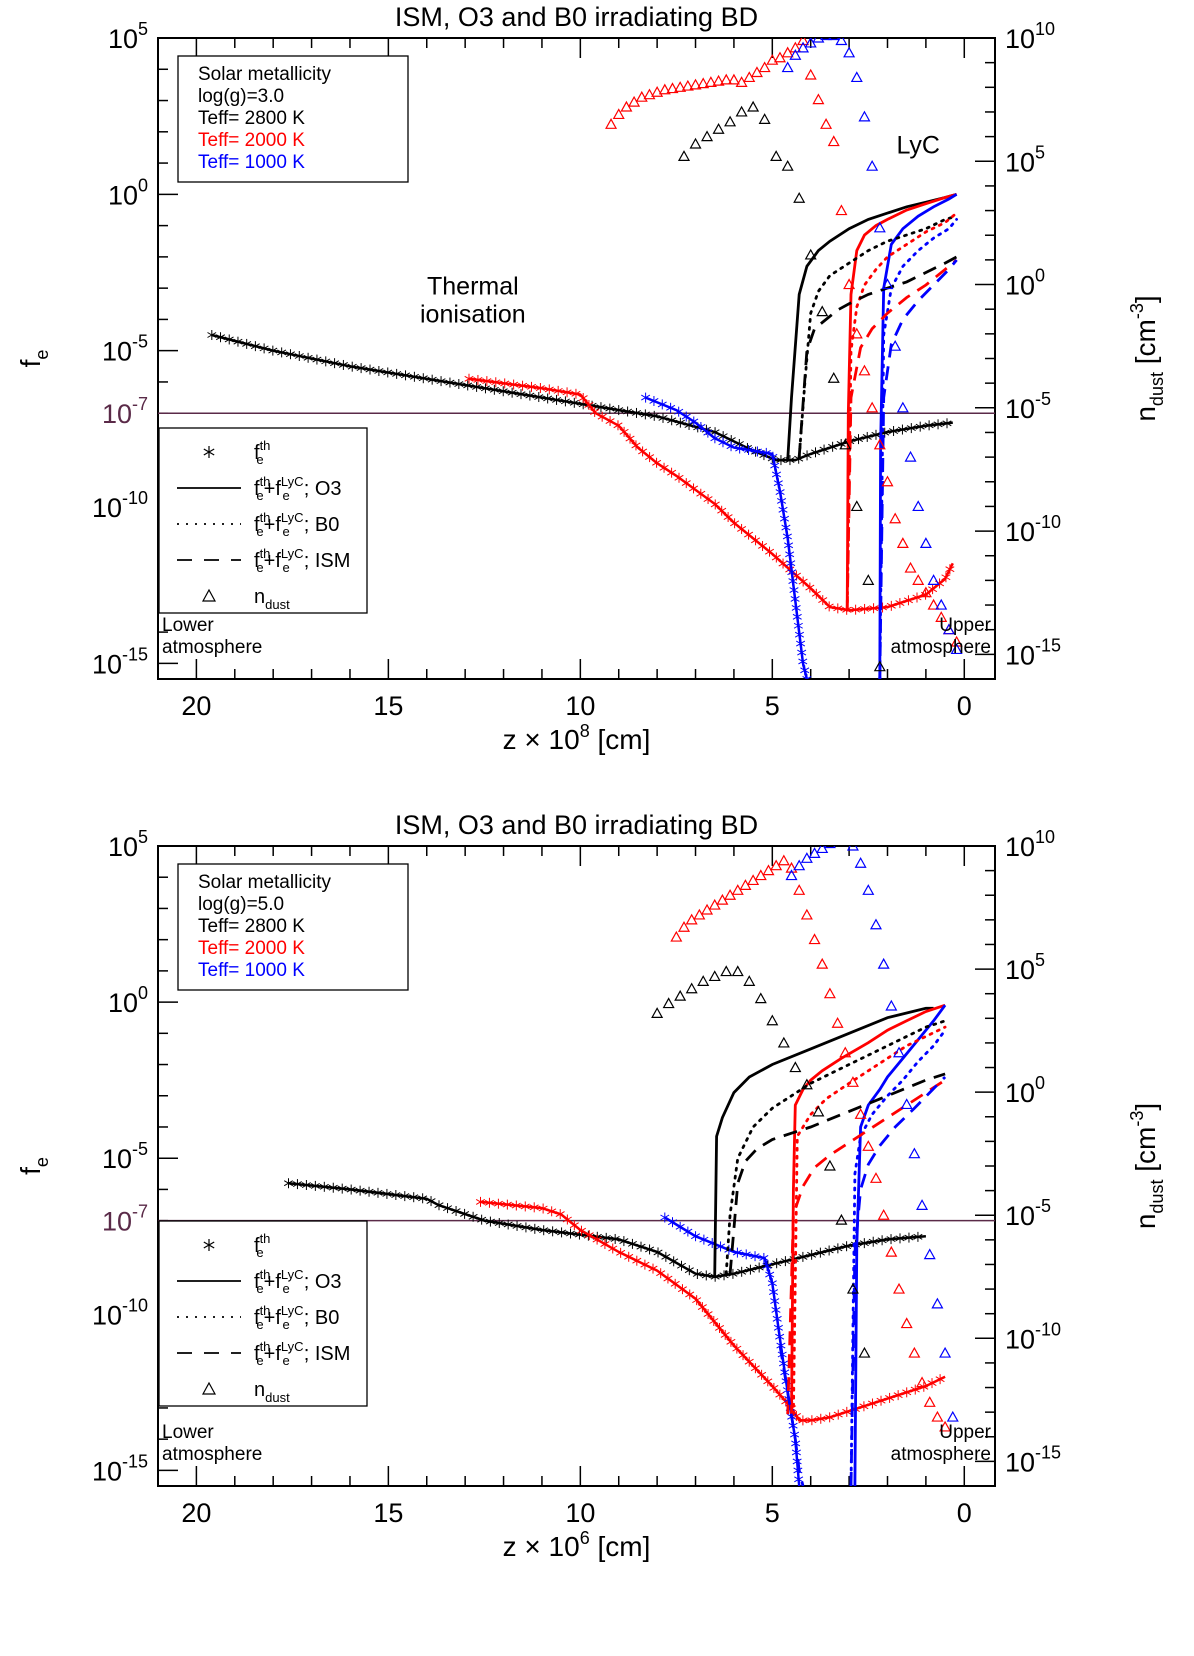 This screenshot has height=1656, width=1194. Describe the element at coordinates (188, 1432) in the screenshot. I see `lower-atmosphere-label: Lower` at that location.